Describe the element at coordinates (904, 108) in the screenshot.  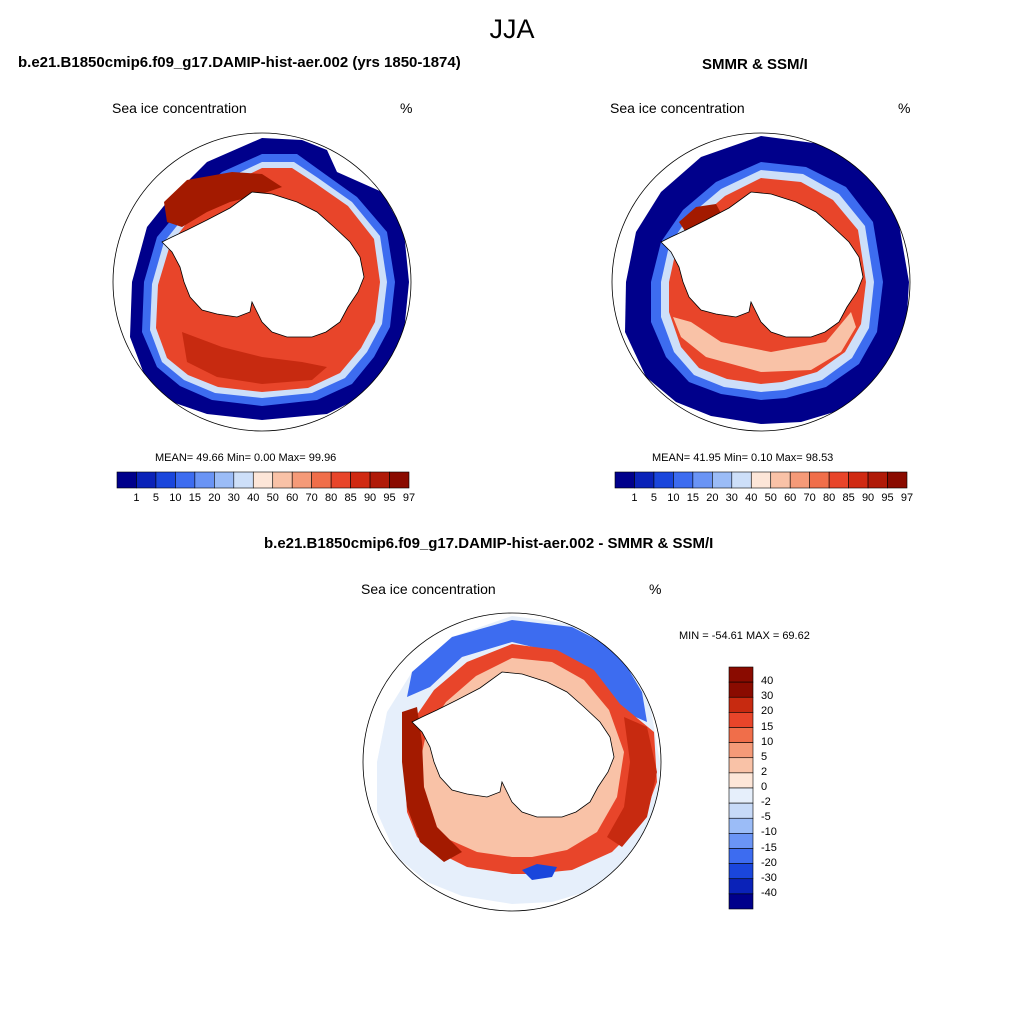
I see `obs-units-label: %` at that location.